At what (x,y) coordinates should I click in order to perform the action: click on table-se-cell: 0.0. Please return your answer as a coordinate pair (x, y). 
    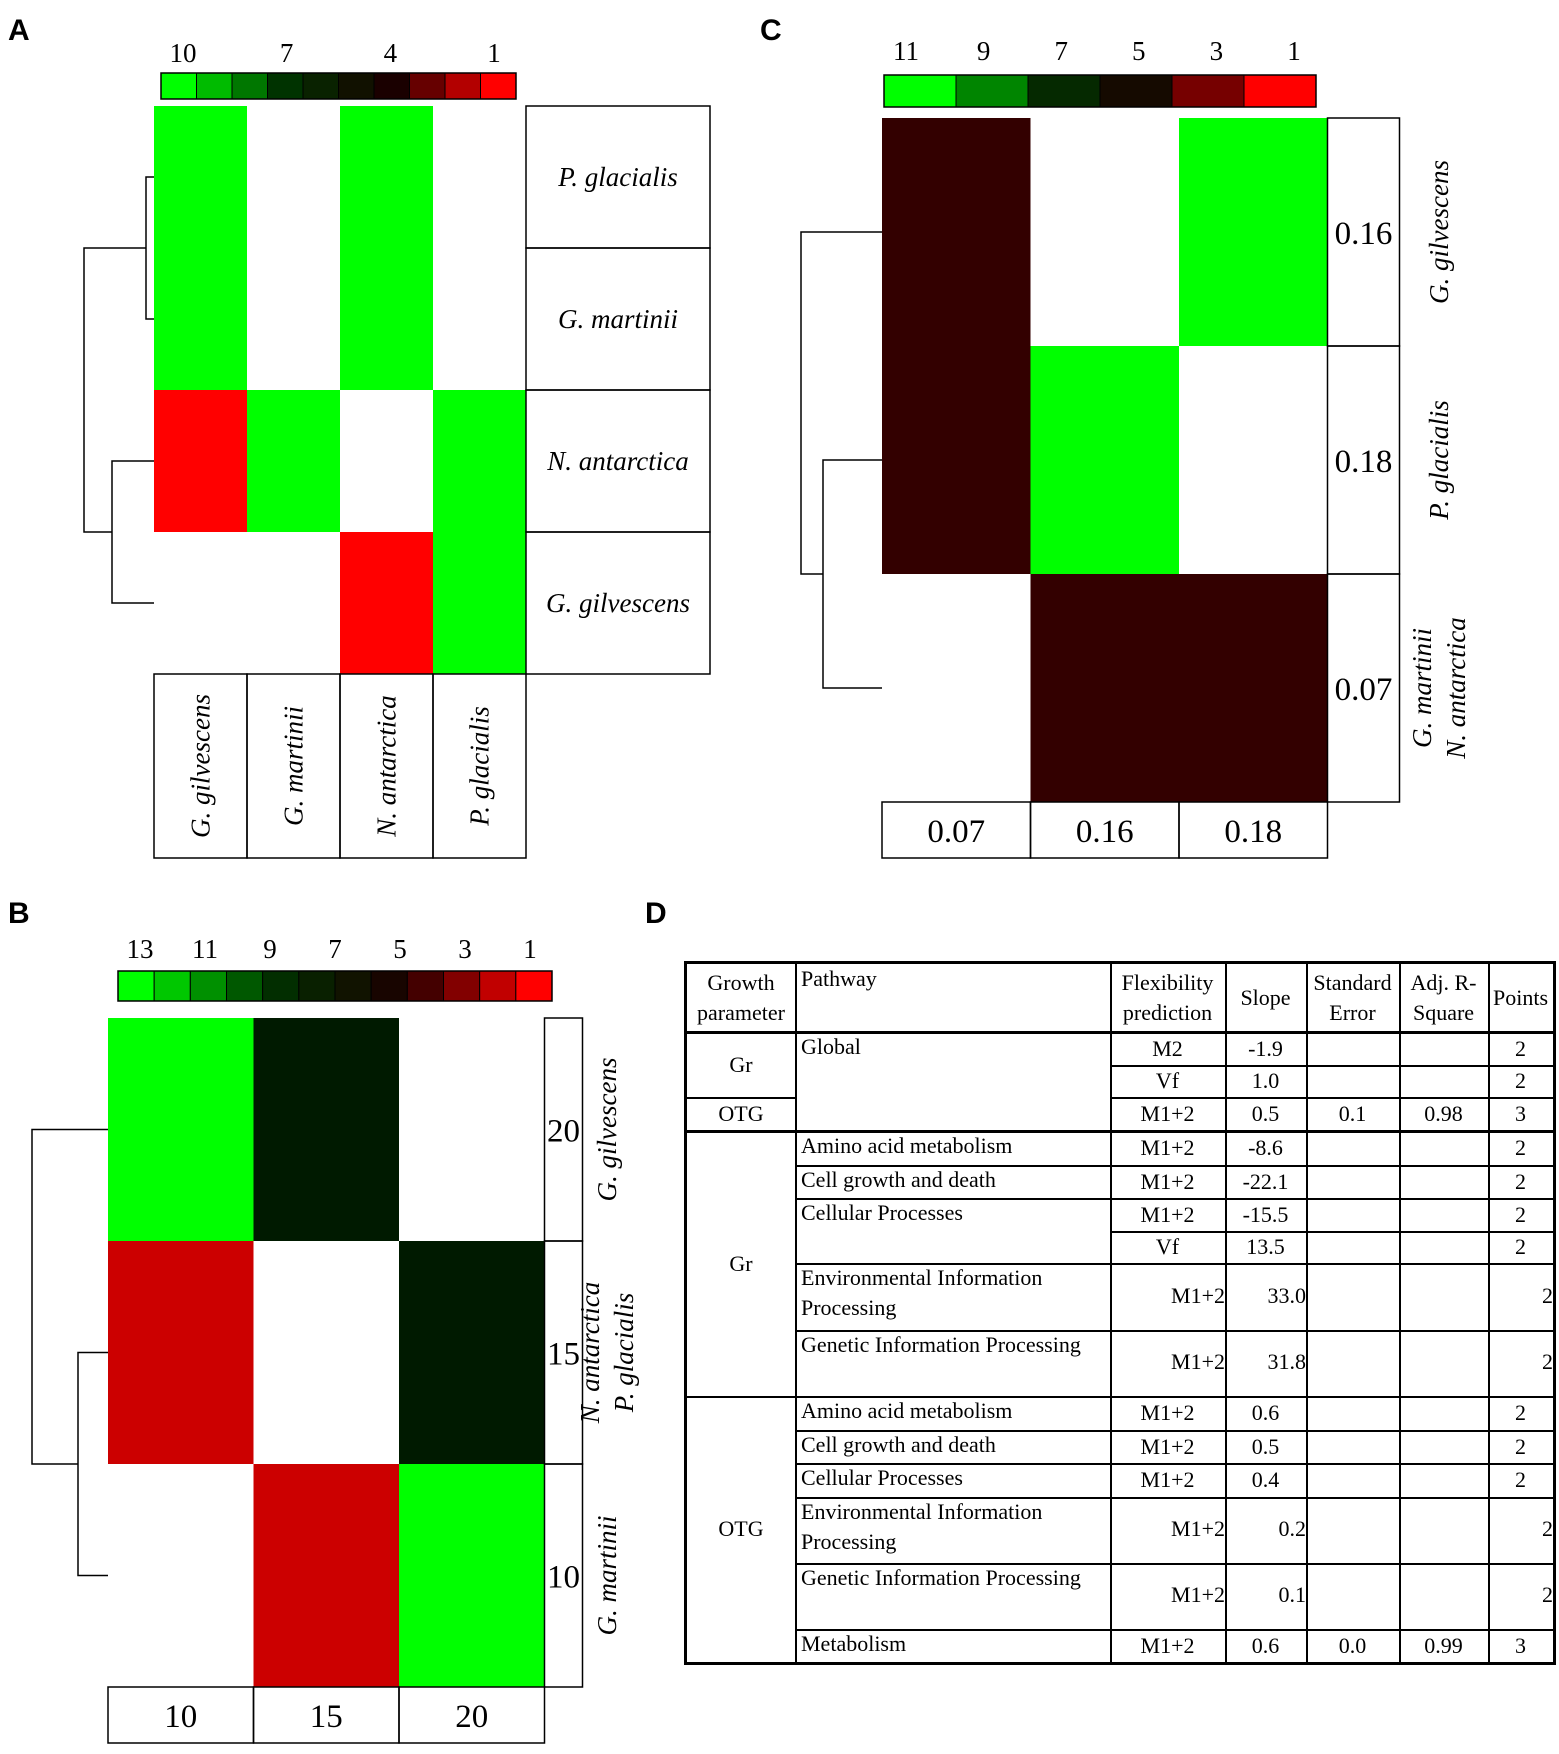
    Looking at the image, I should click on (1352, 1645).